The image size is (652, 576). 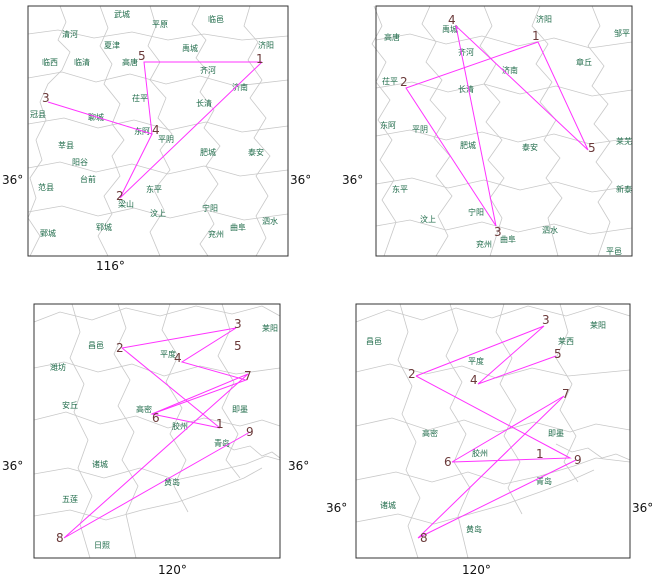 I want to click on place-label: 五莲, so click(x=70, y=499).